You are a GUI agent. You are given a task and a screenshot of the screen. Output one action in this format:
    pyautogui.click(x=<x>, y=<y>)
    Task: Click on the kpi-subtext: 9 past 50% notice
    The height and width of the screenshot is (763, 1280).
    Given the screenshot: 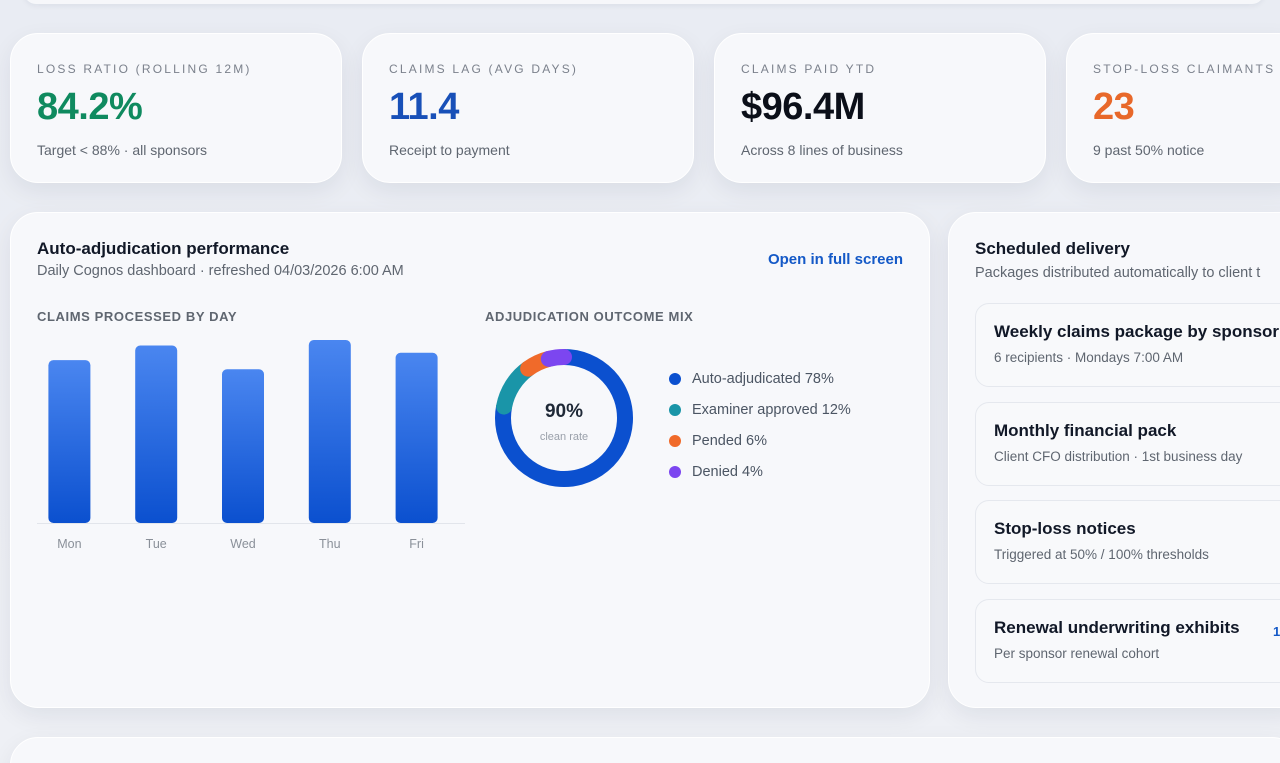 What is the action you would take?
    pyautogui.click(x=1149, y=150)
    